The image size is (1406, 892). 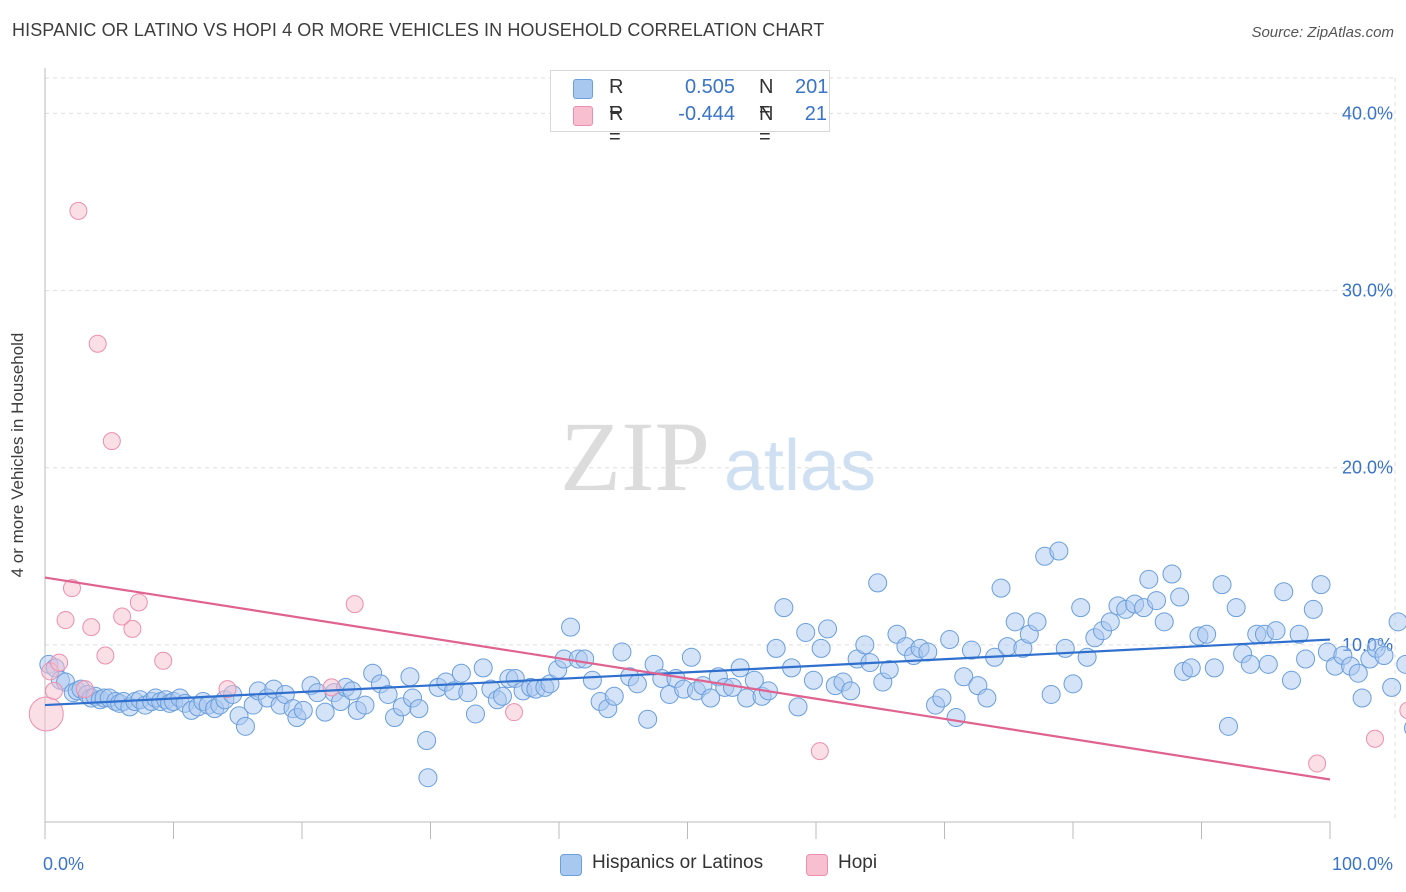 I want to click on n-value: 201, so click(x=812, y=87).